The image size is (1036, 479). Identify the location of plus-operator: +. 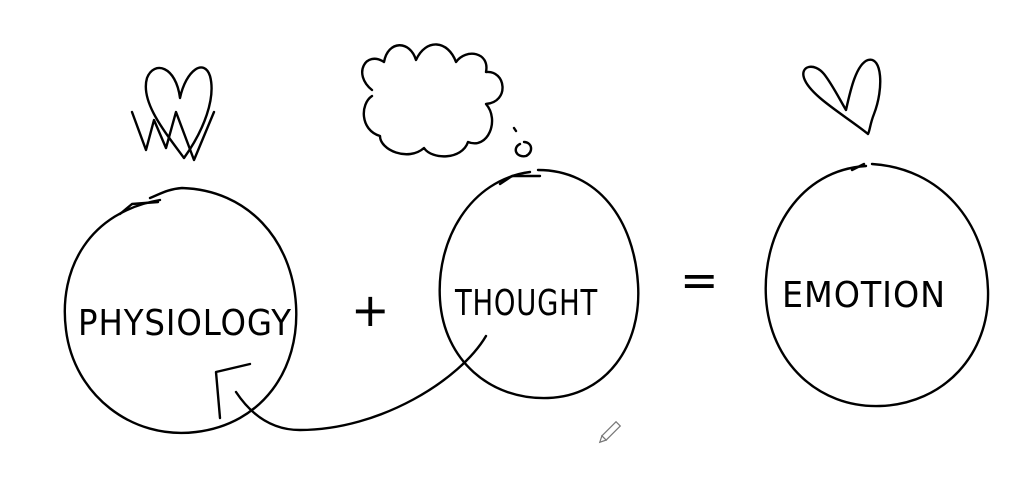
(370, 310).